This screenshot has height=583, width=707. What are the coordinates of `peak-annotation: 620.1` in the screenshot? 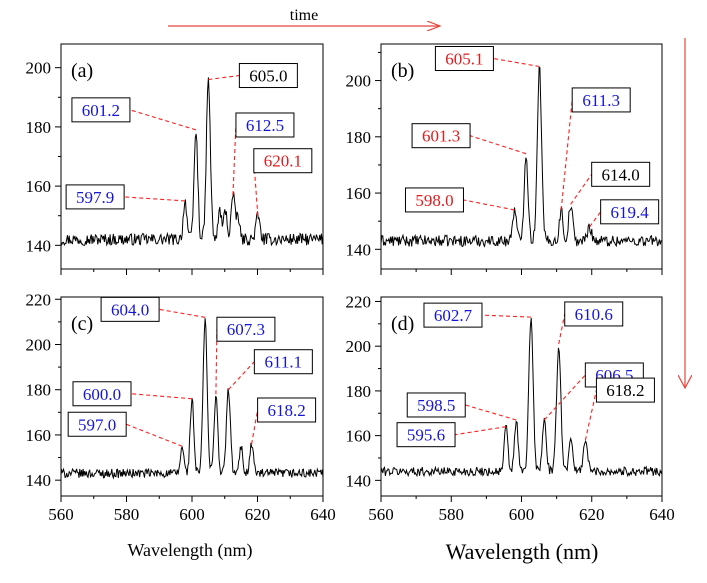 It's located at (283, 182).